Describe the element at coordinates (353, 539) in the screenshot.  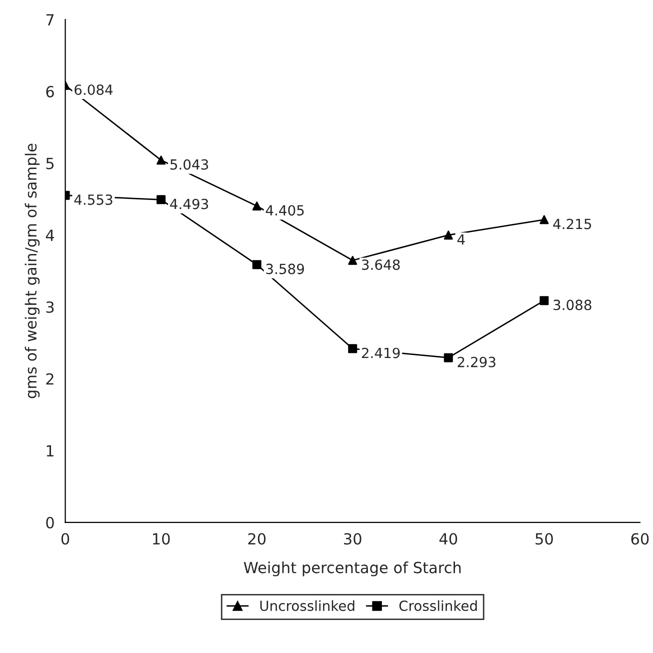
I see `x-tick-label: 30` at that location.